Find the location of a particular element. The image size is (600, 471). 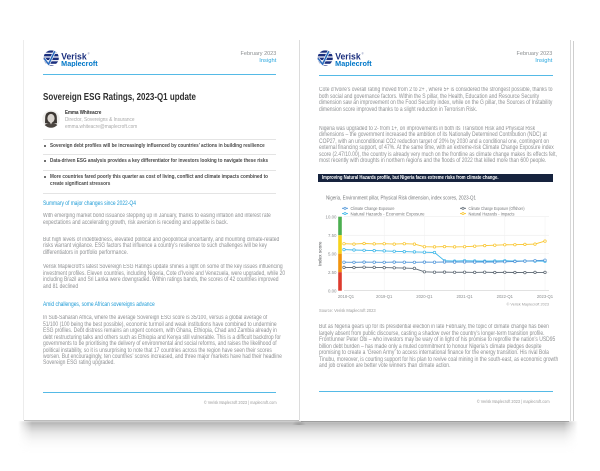

svg-text:Natural Hazards - Economic Exp: Natural Hazards - Economic Exposure is located at coordinates (388, 213).